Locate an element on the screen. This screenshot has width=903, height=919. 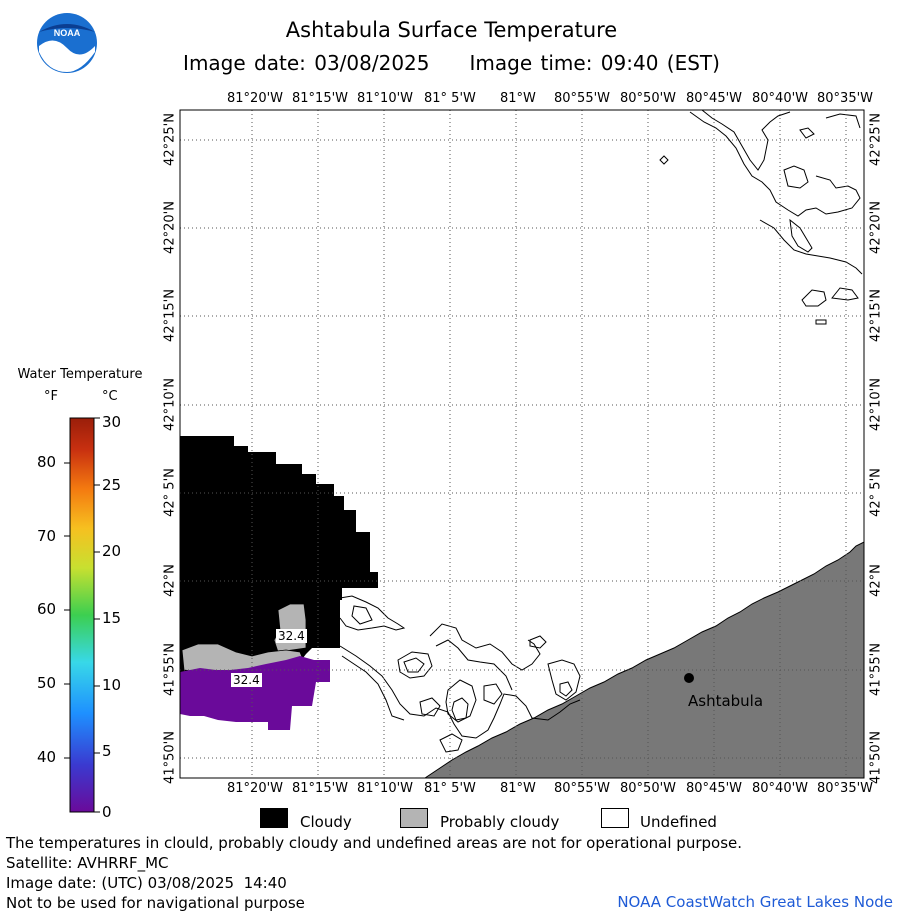
colorbar-tick-f: 40 is located at coordinates (47, 757).